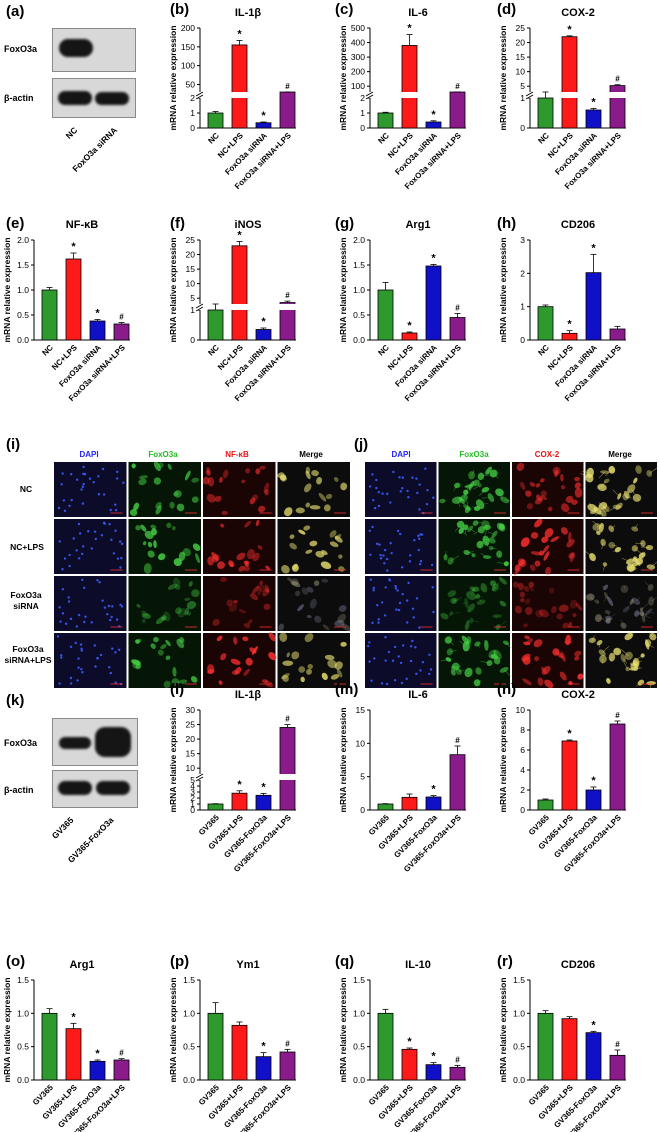 The width and height of the screenshot is (660, 1132). I want to click on y-tick-label: 4, so click(522, 770).